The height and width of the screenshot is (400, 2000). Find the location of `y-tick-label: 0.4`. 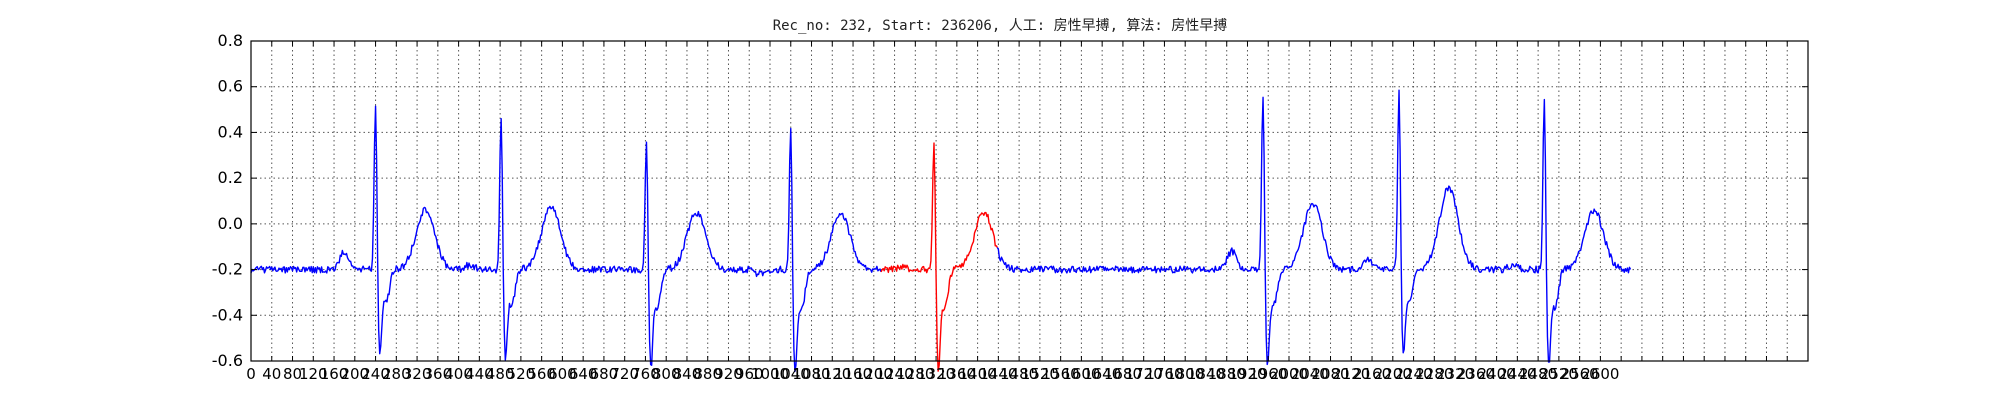

y-tick-label: 0.4 is located at coordinates (230, 131).